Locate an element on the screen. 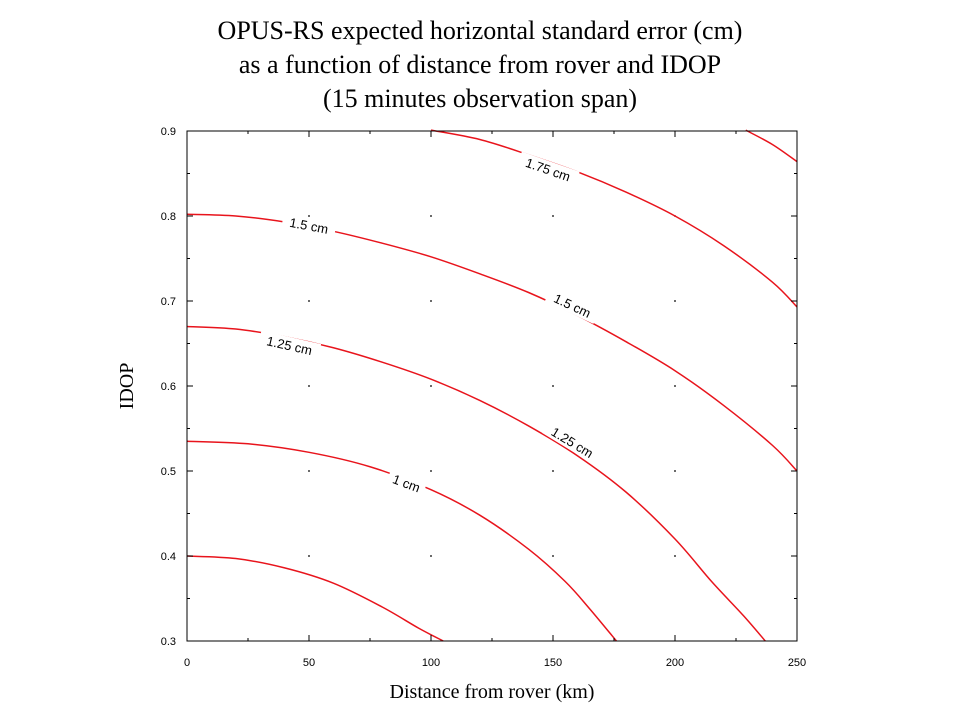  contour-label: 1 cm is located at coordinates (407, 483).